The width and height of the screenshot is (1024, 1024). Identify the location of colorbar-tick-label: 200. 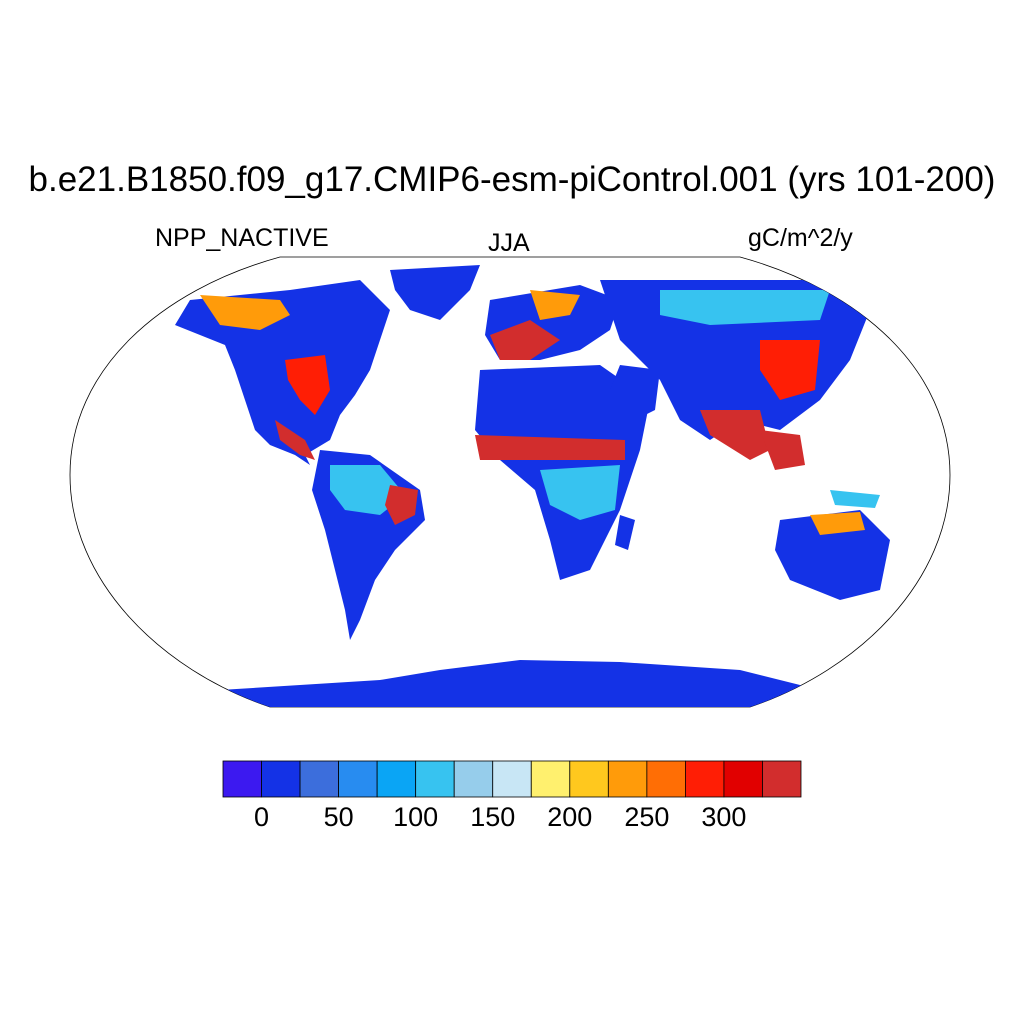
(570, 817).